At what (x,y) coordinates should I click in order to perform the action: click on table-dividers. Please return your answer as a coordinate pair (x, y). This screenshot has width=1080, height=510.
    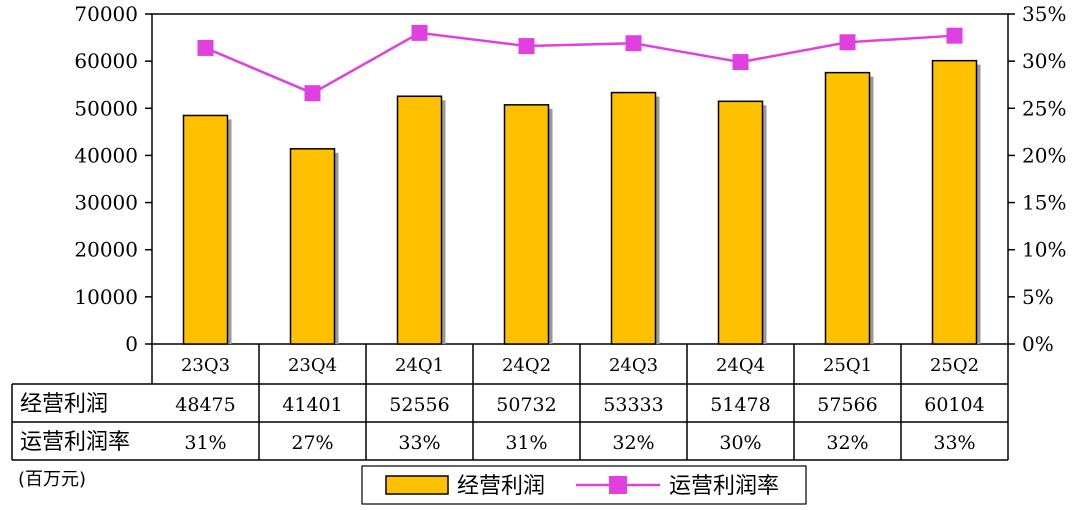
    Looking at the image, I should click on (580, 402).